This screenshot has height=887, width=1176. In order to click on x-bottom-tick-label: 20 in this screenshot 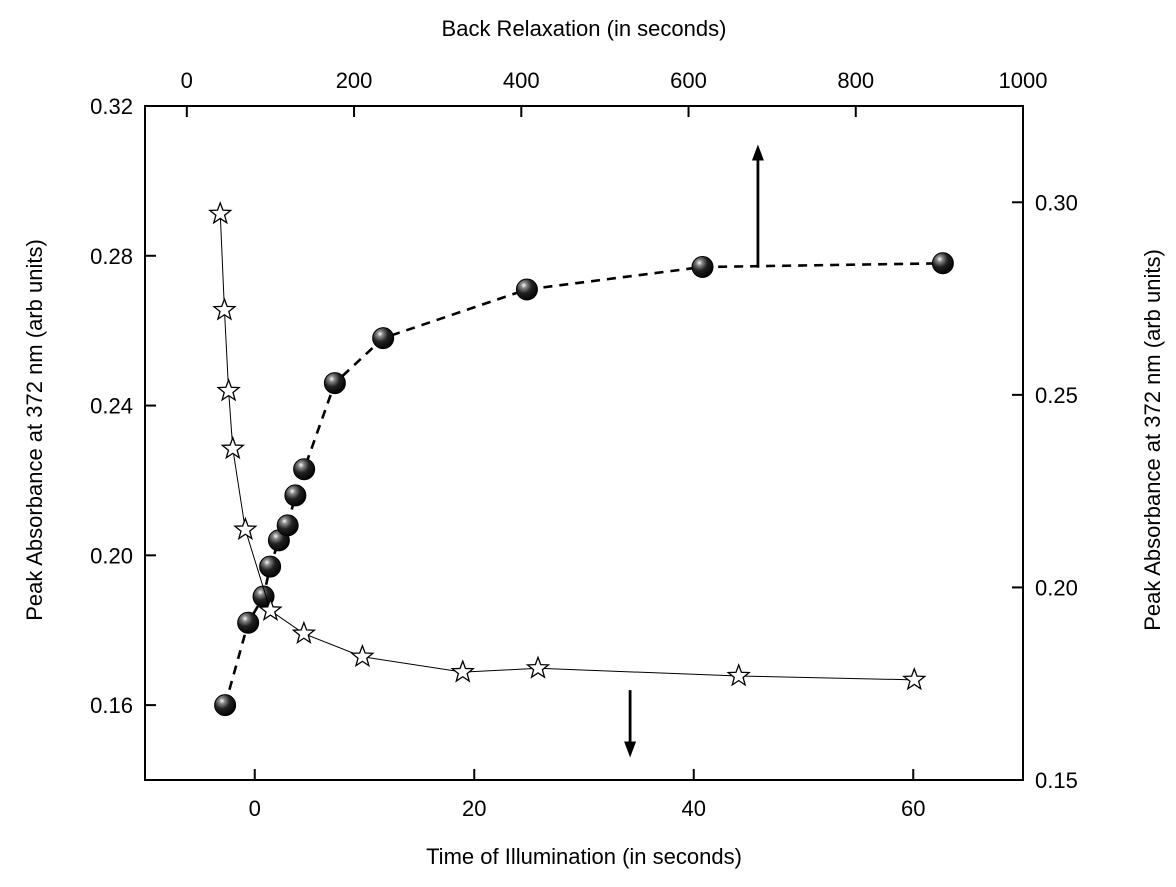, I will do `click(474, 808)`.